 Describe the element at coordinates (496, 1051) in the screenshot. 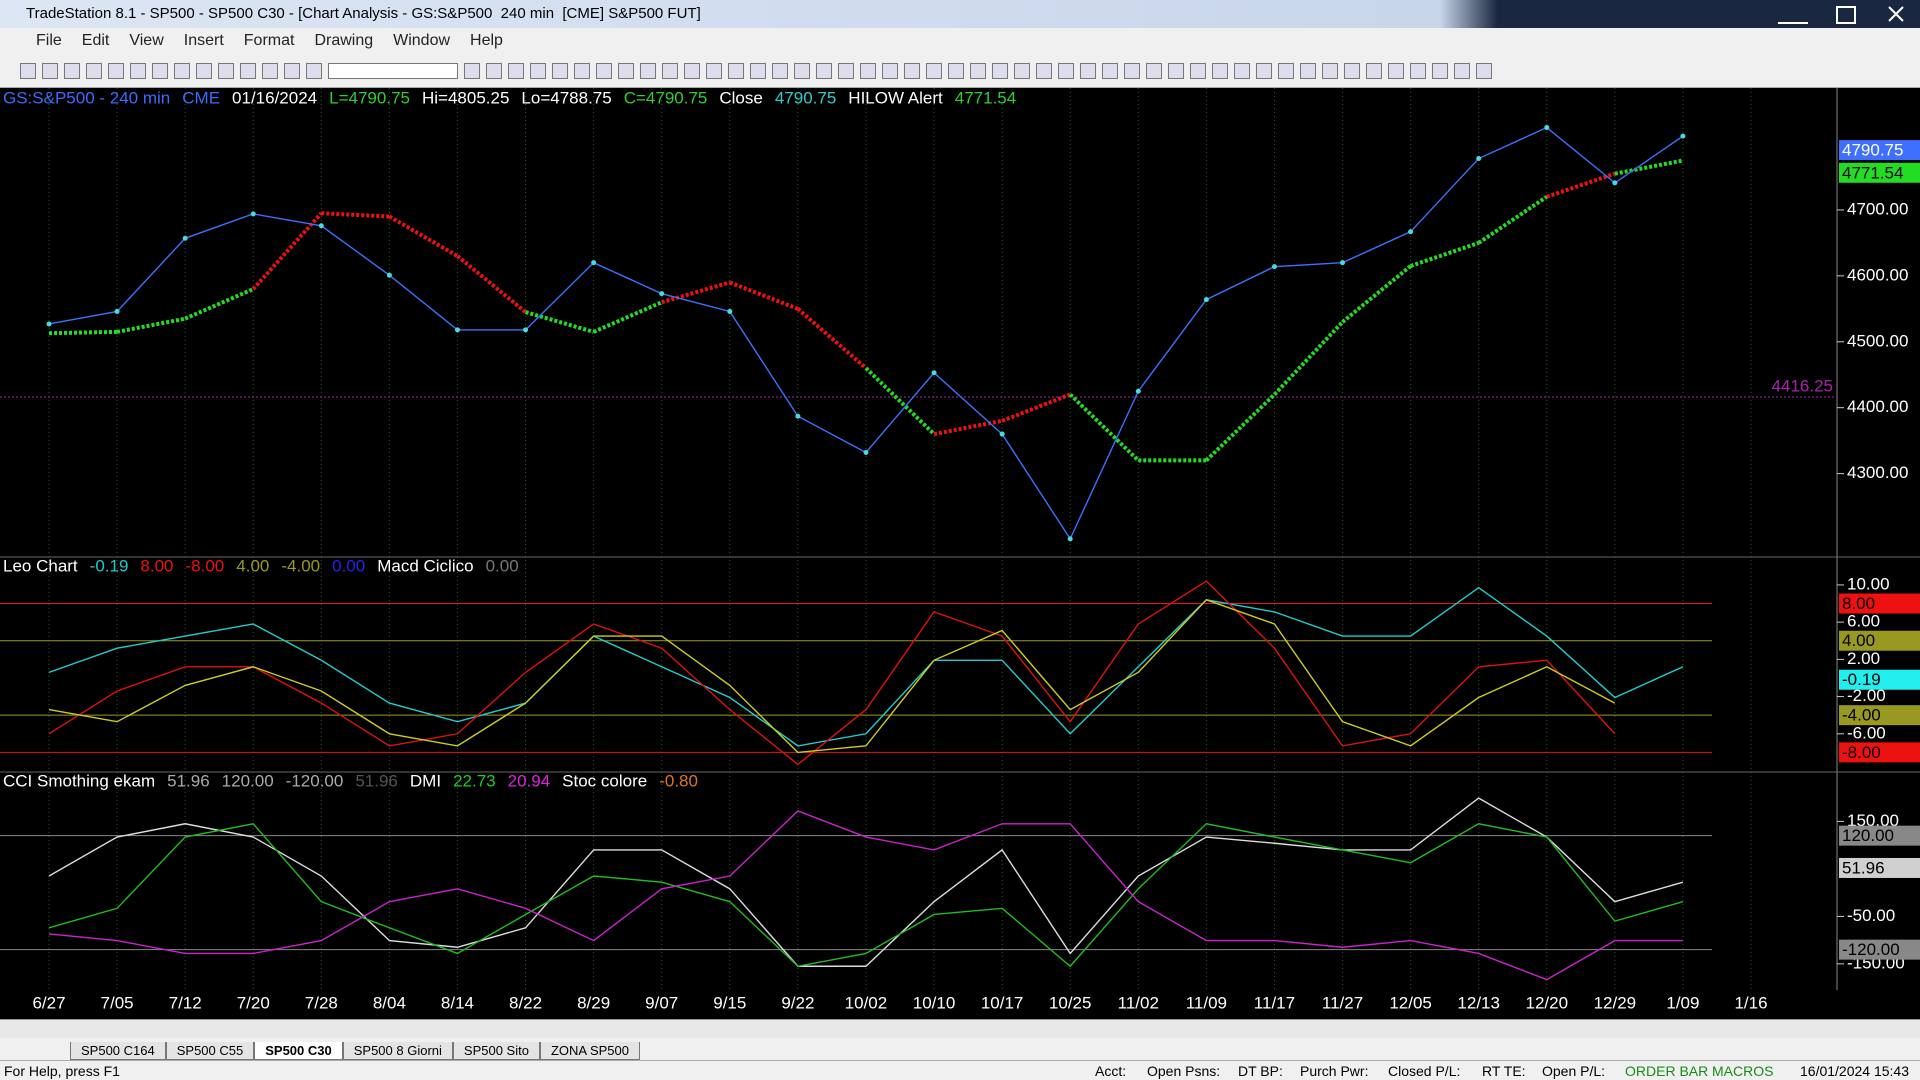

I see `tab: SP500 Sito` at that location.